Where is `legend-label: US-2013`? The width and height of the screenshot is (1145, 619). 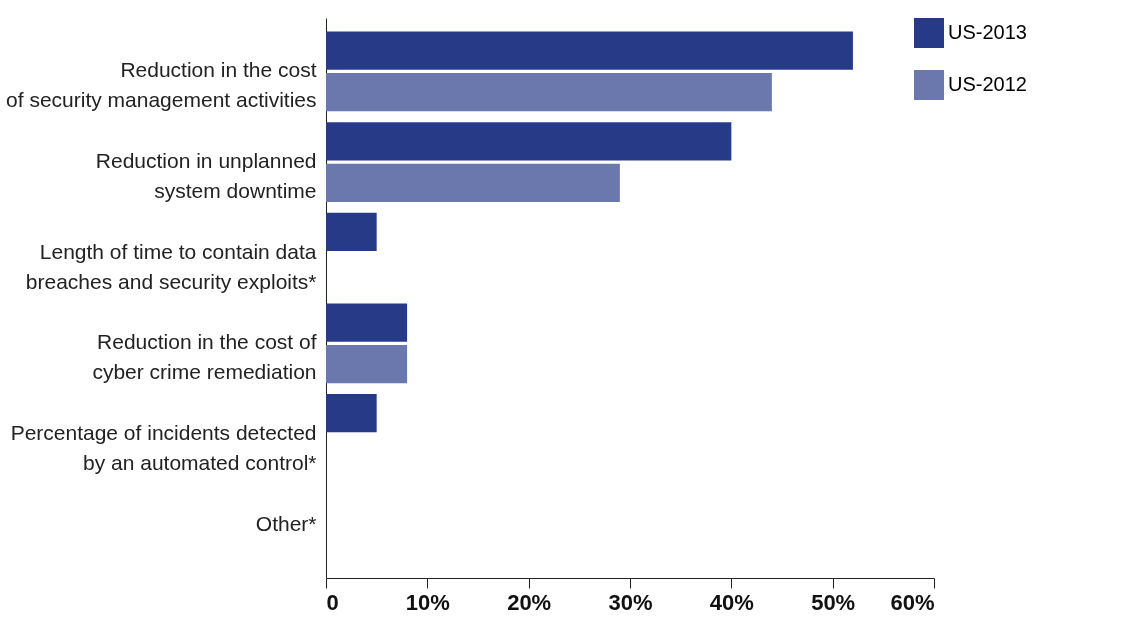 legend-label: US-2013 is located at coordinates (987, 32).